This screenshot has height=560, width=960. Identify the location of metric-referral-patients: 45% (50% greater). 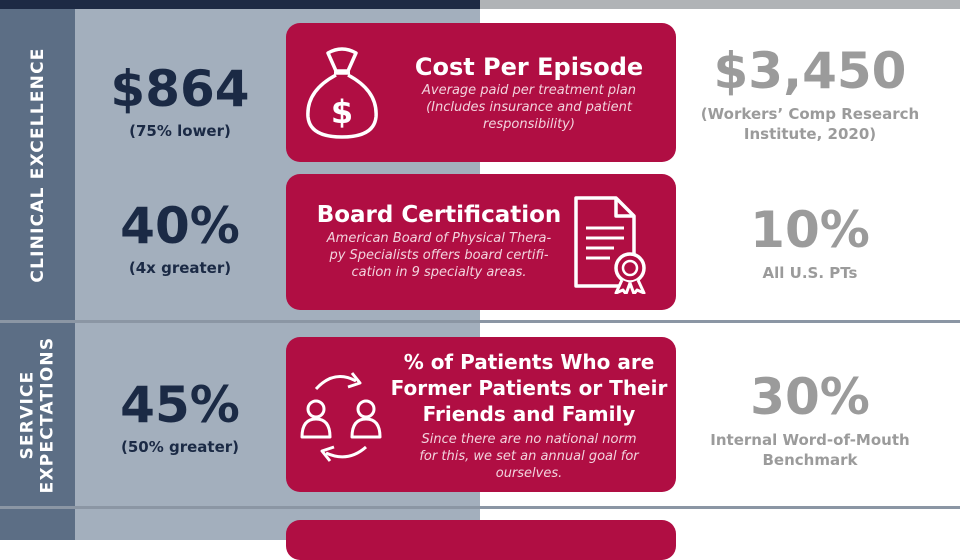
(180, 418).